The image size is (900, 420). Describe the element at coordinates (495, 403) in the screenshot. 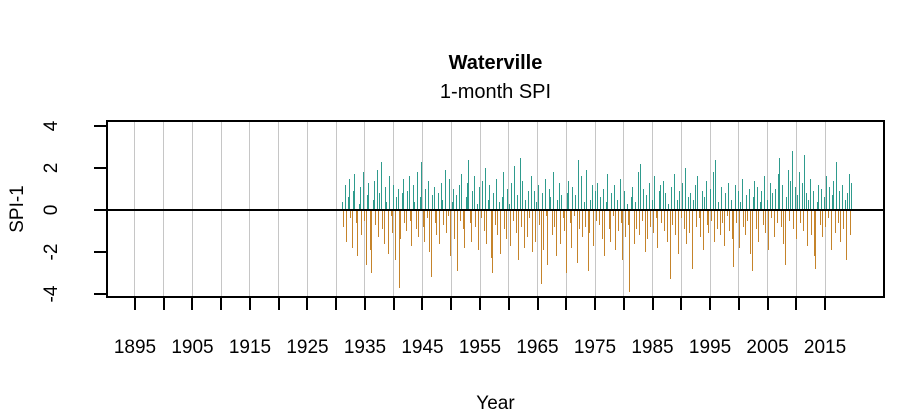

I see `x-axis-label: Year` at that location.